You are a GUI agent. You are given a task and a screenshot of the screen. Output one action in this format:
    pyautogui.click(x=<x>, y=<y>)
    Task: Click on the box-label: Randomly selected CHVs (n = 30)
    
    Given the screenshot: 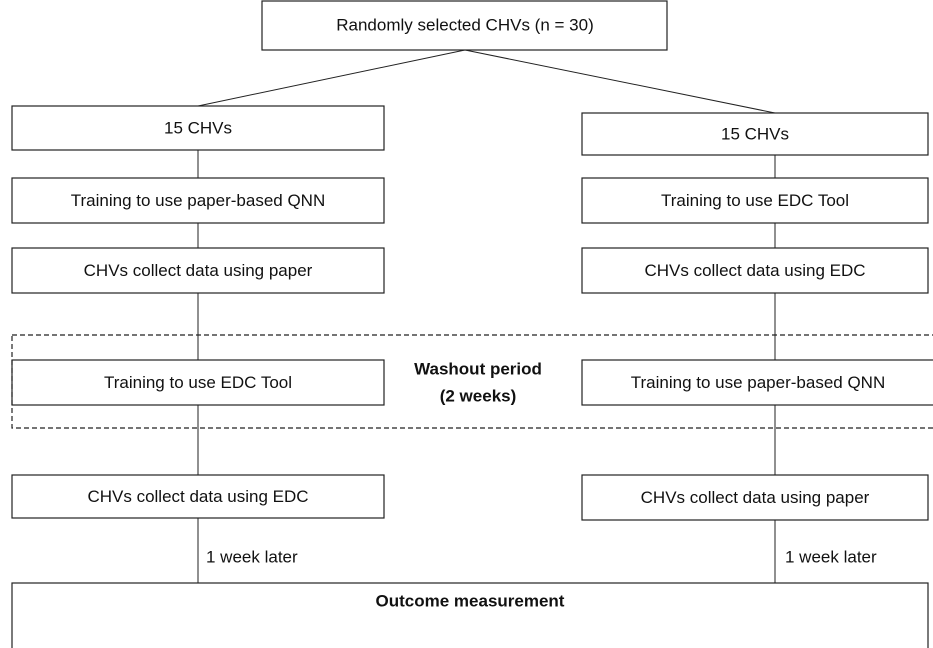 What is the action you would take?
    pyautogui.click(x=464, y=24)
    